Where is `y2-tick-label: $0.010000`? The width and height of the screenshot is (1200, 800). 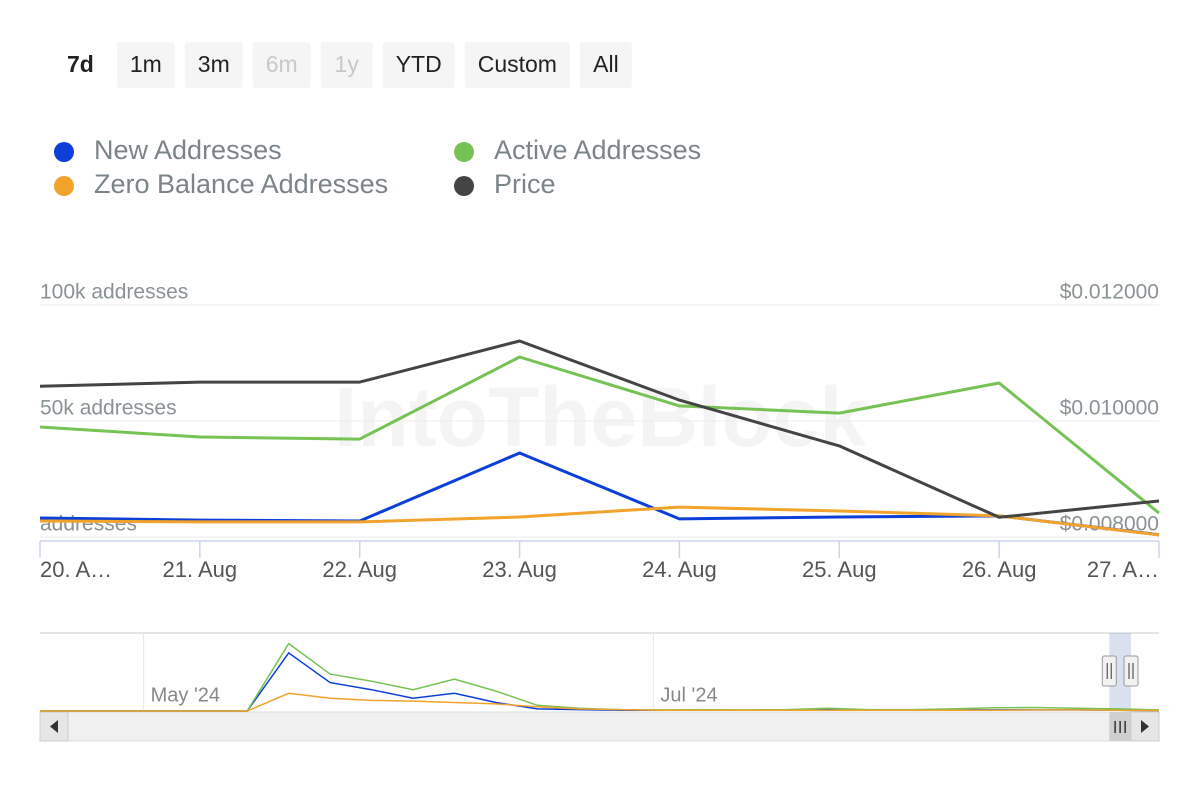 y2-tick-label: $0.010000 is located at coordinates (1109, 408).